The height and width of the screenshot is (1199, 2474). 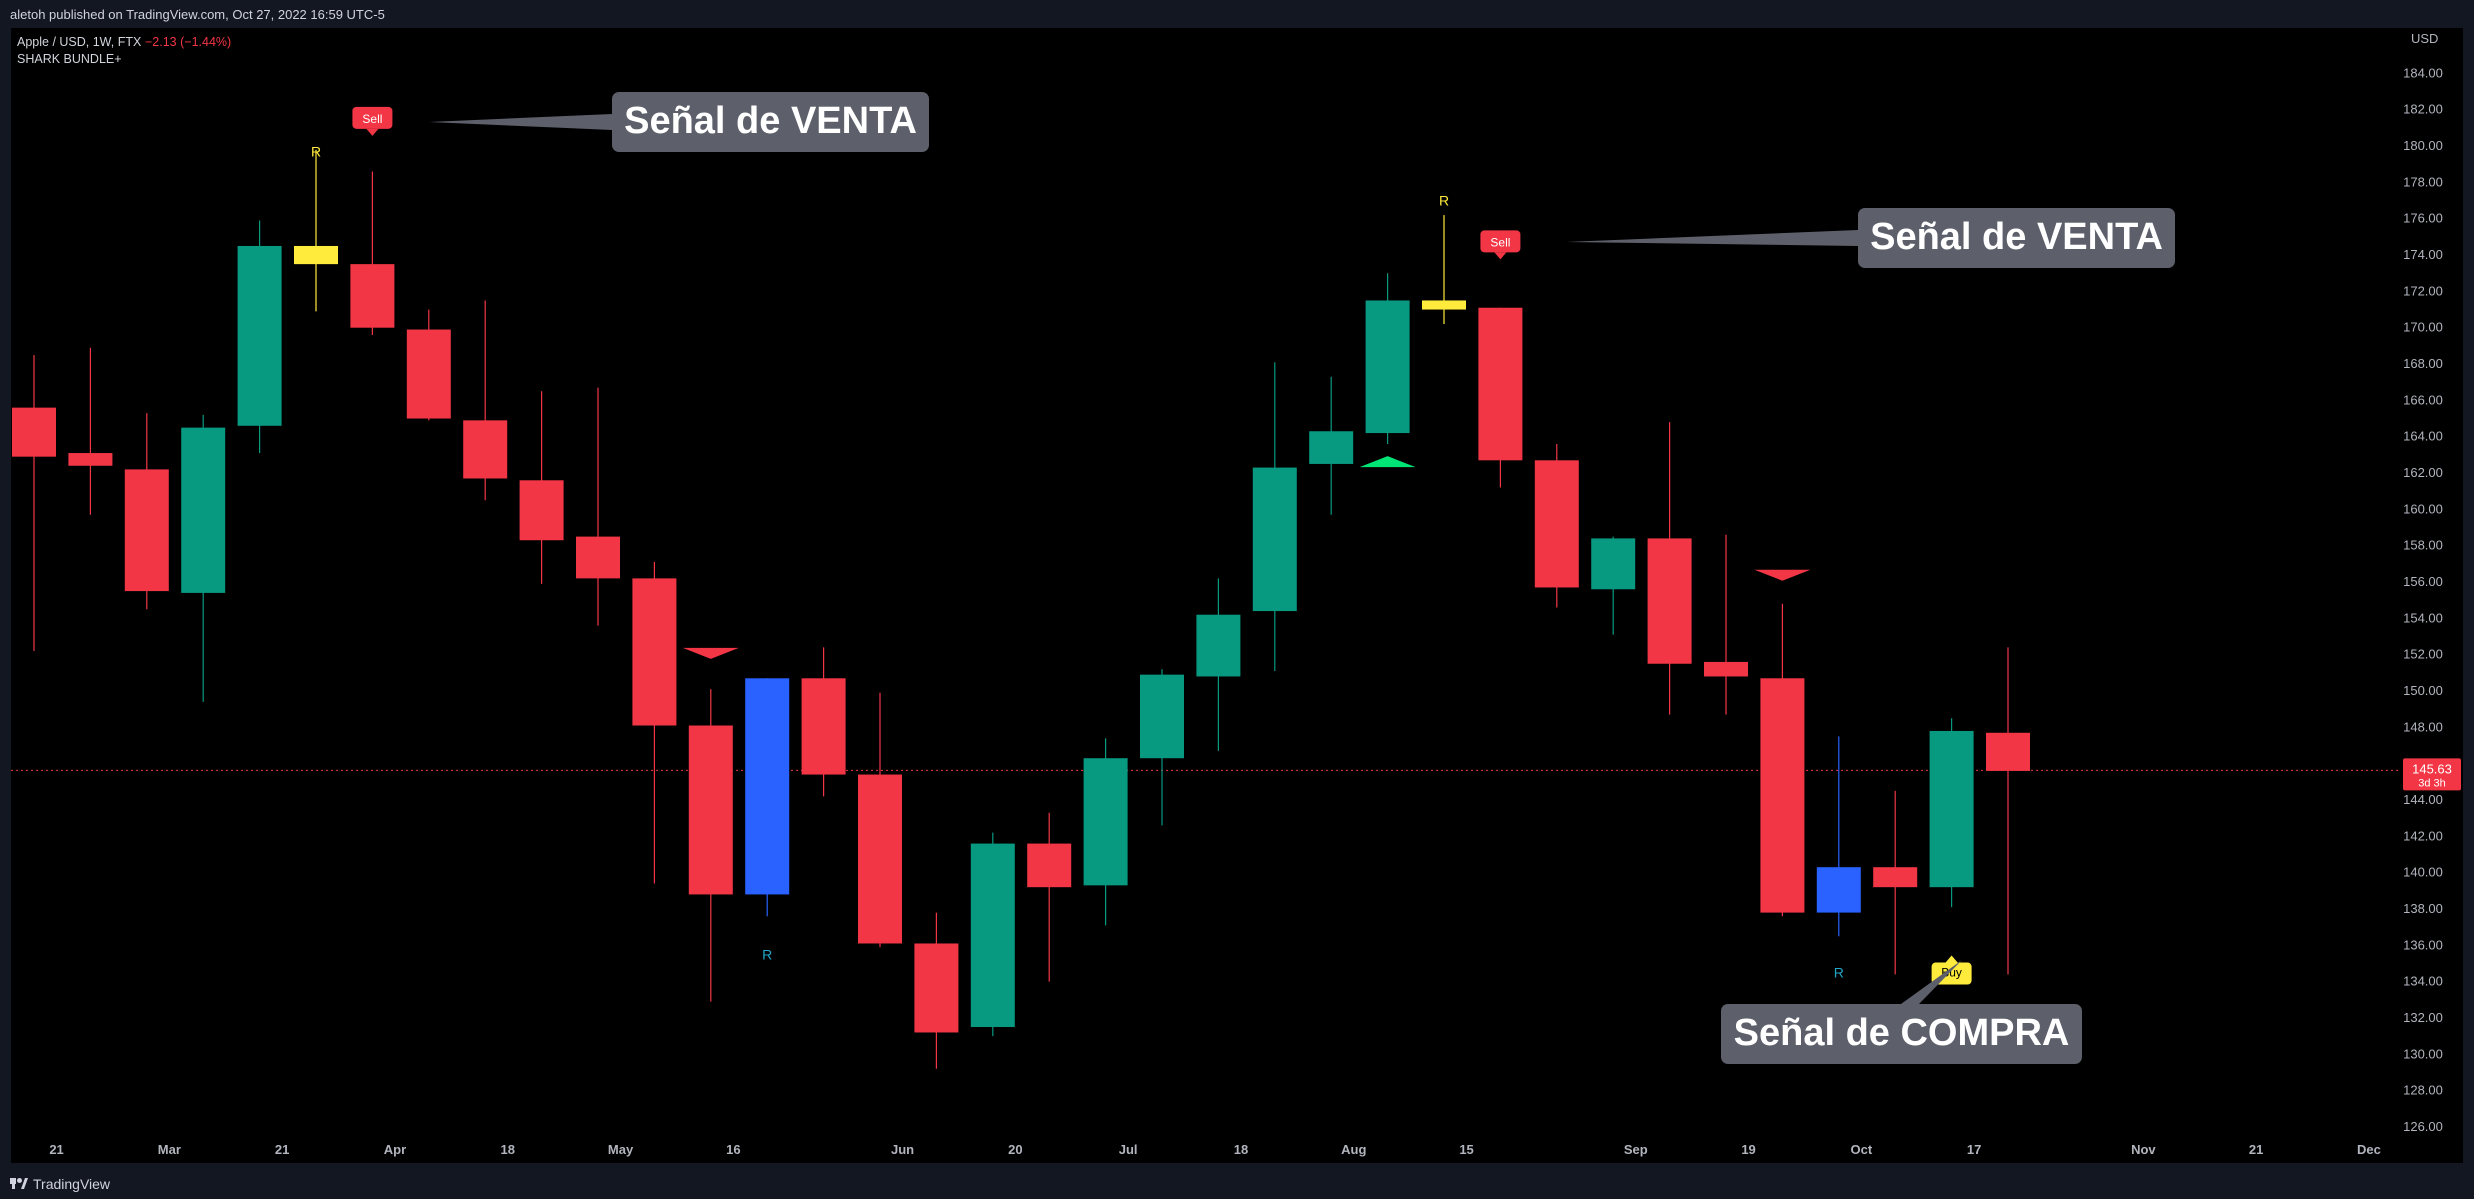 I want to click on annotation-text: Señal de COMPRA, so click(x=1902, y=1033).